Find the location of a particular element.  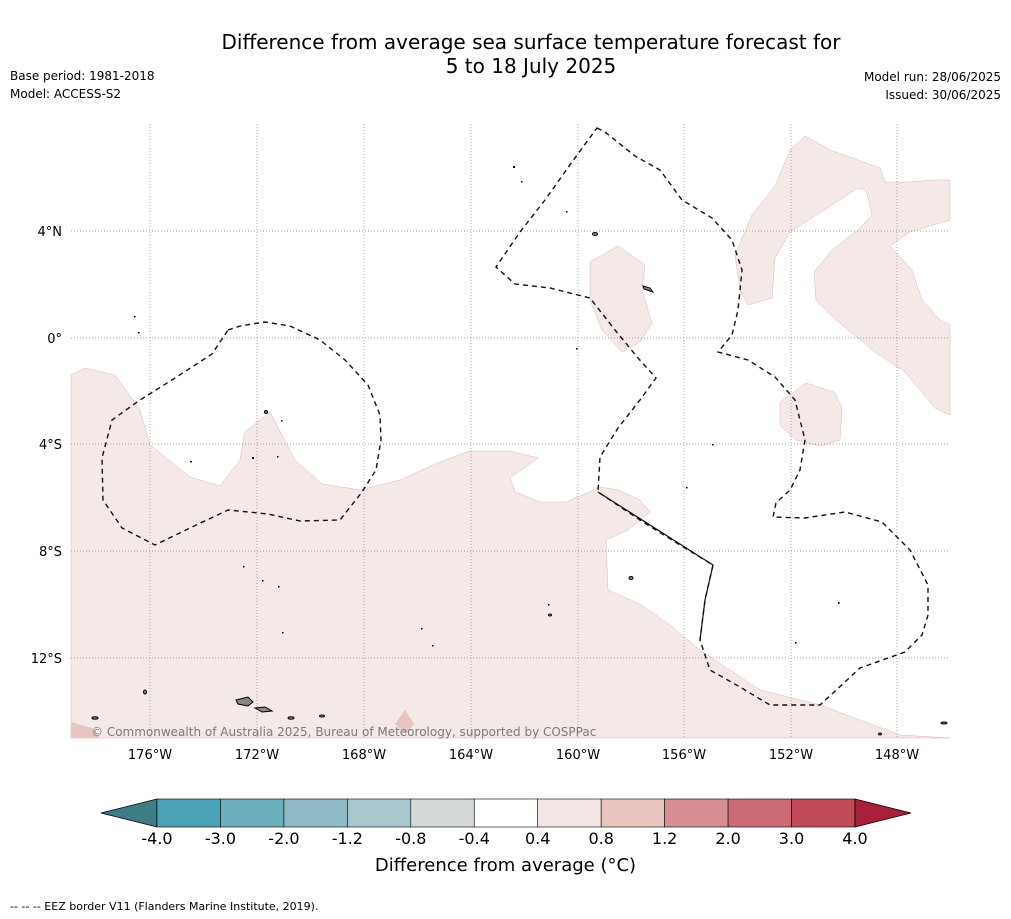

lon-label: 160°W is located at coordinates (578, 755).